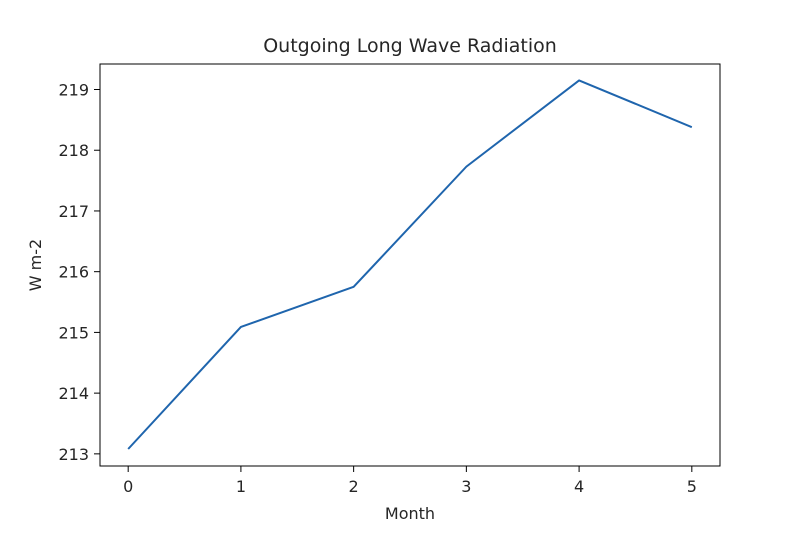 This screenshot has width=800, height=533. Describe the element at coordinates (410, 513) in the screenshot. I see `x-axis-label: Month` at that location.